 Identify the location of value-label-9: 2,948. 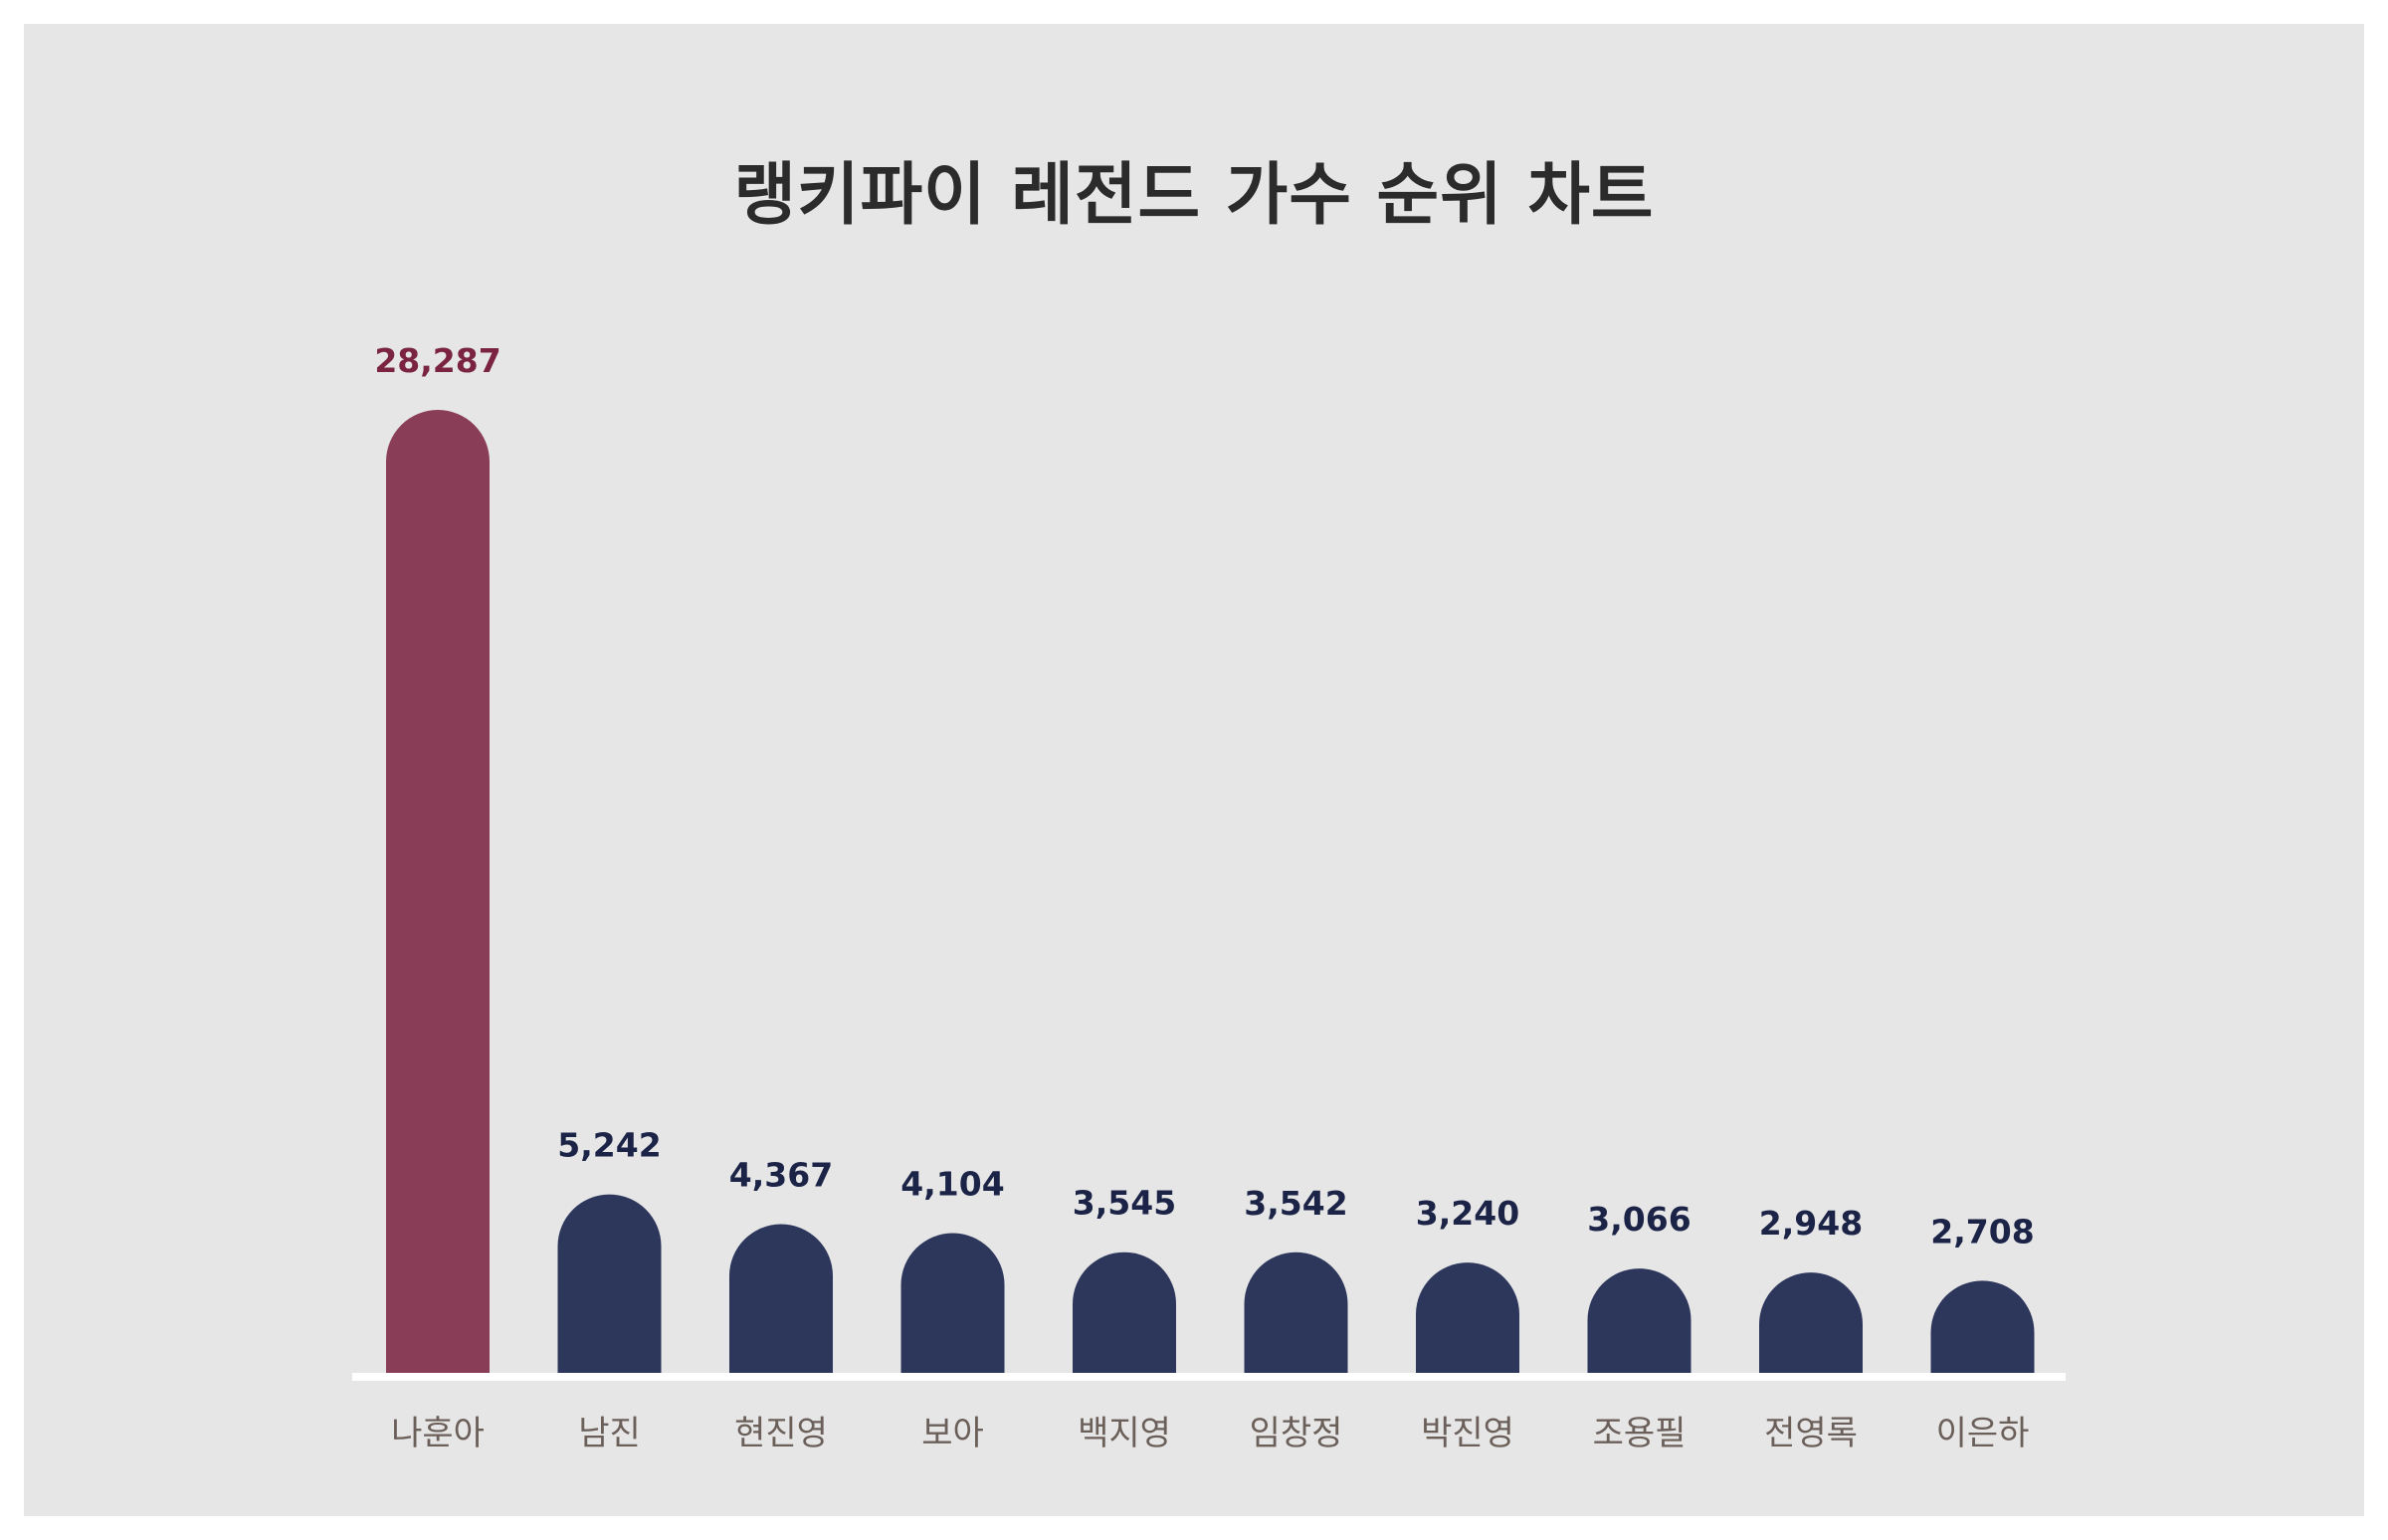
(1811, 1223).